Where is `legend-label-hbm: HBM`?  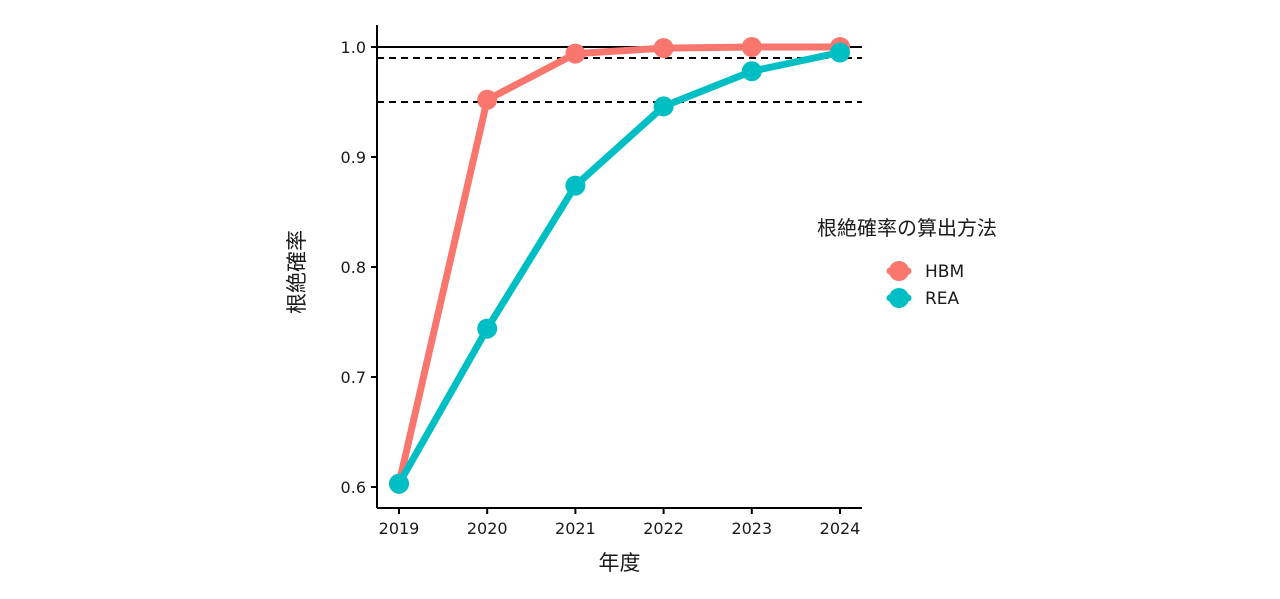
legend-label-hbm: HBM is located at coordinates (944, 272).